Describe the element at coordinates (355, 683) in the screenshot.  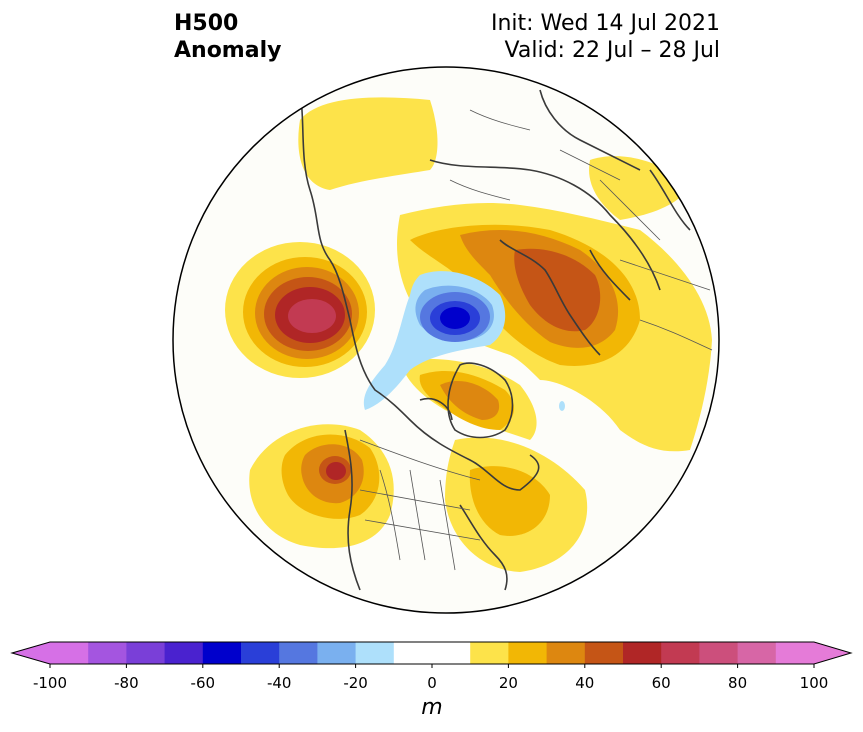
I see `colorbar-tick-label: -20` at that location.